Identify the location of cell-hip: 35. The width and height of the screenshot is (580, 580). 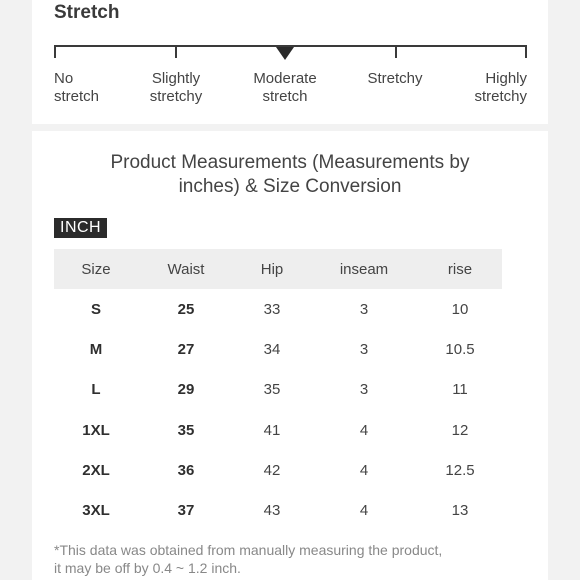
(272, 390).